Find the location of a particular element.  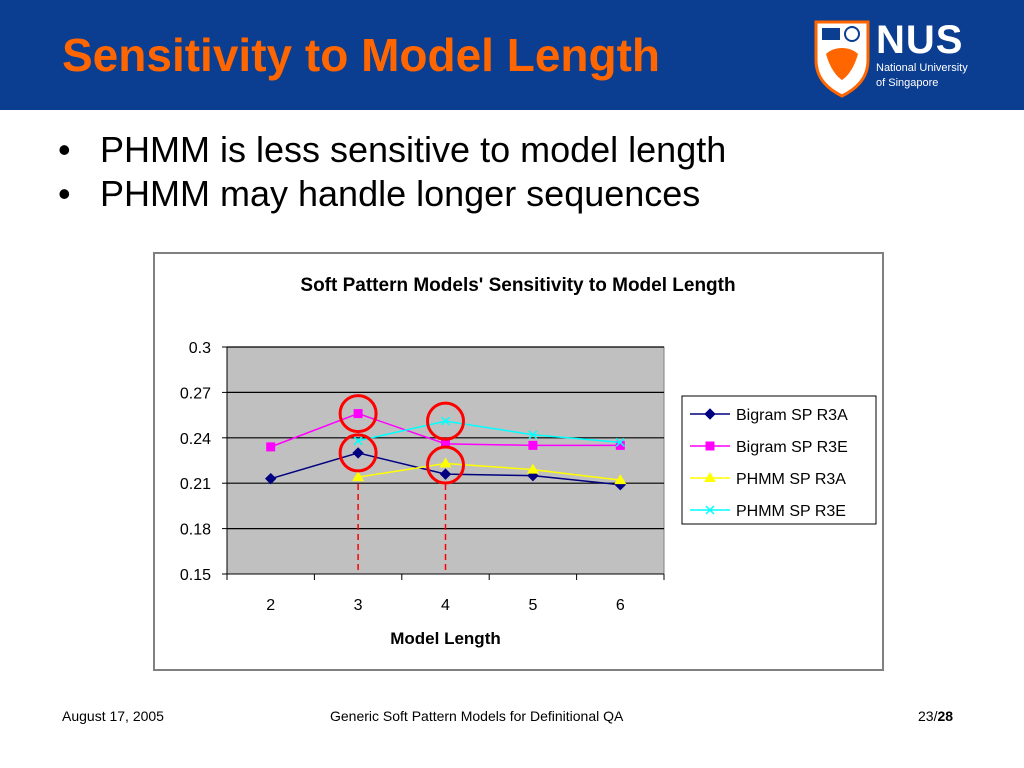

legend-label: PHMM SP R3A is located at coordinates (791, 479).